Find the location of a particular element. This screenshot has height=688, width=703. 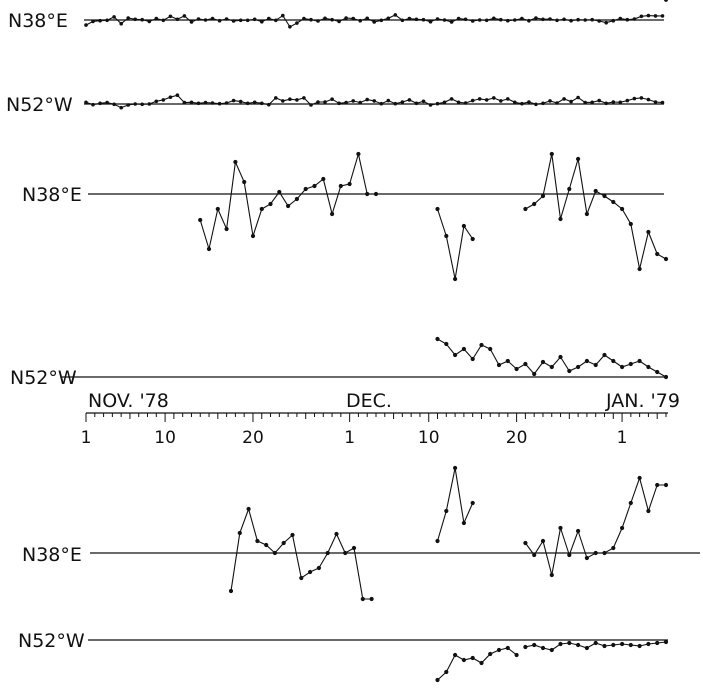

day-tick-label-dec-10: 10 is located at coordinates (429, 438).